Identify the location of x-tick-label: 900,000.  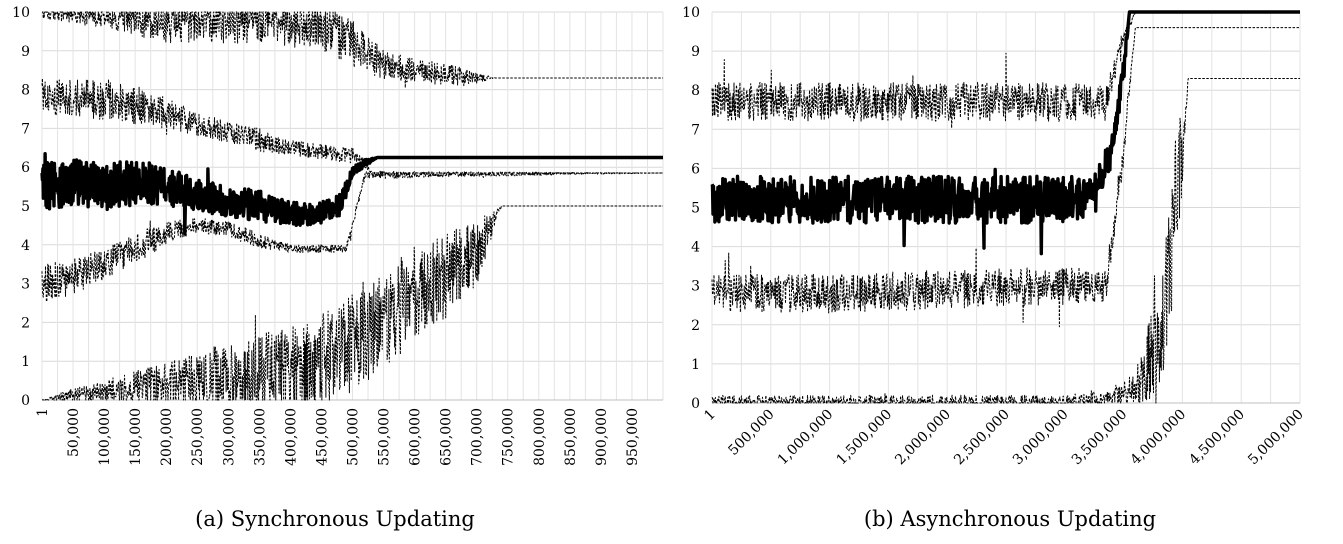
(602, 437).